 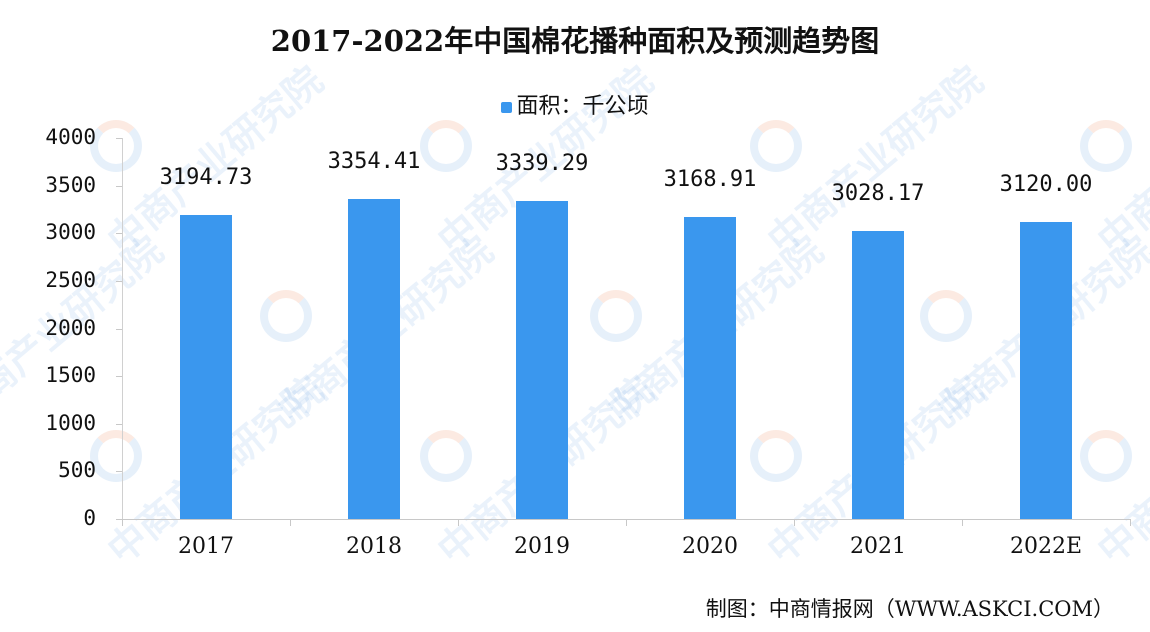 What do you see at coordinates (878, 374) in the screenshot?
I see `bar-2021` at bounding box center [878, 374].